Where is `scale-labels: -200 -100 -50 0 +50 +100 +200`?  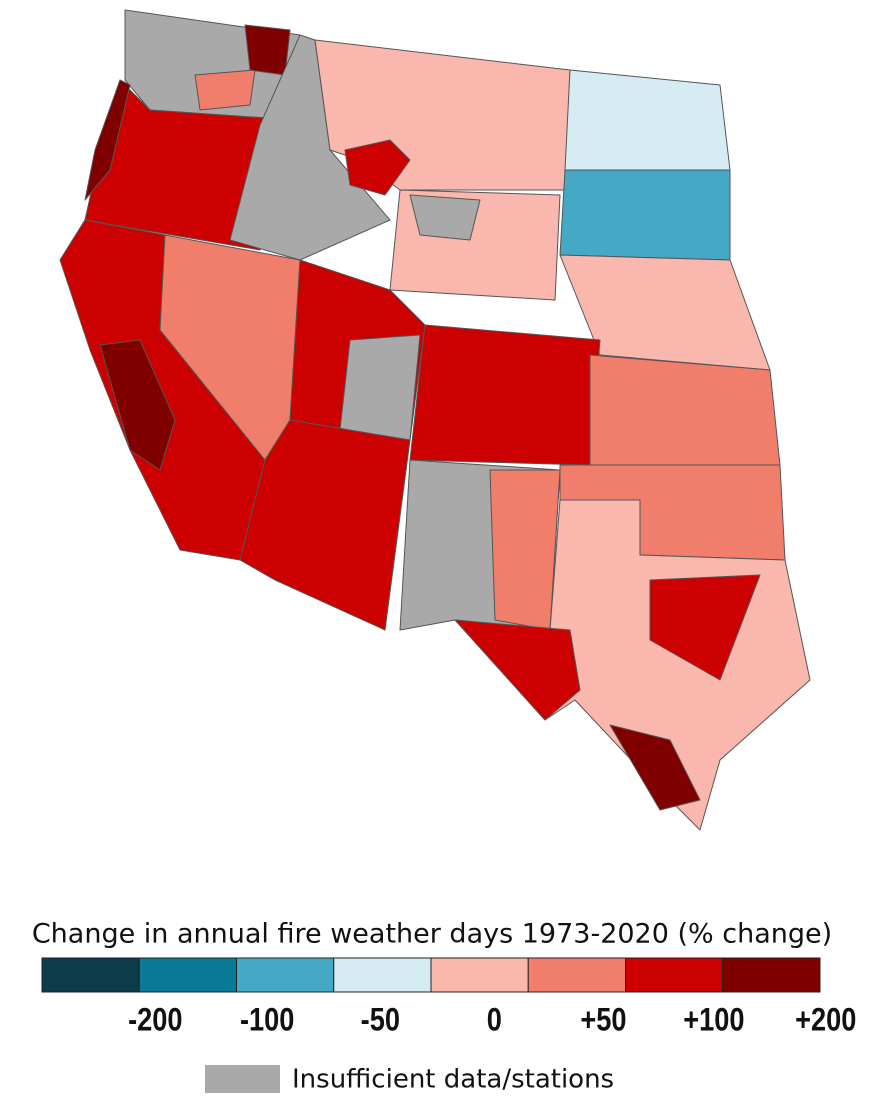 scale-labels: -200 -100 -50 0 +50 +100 +200 is located at coordinates (492, 1020).